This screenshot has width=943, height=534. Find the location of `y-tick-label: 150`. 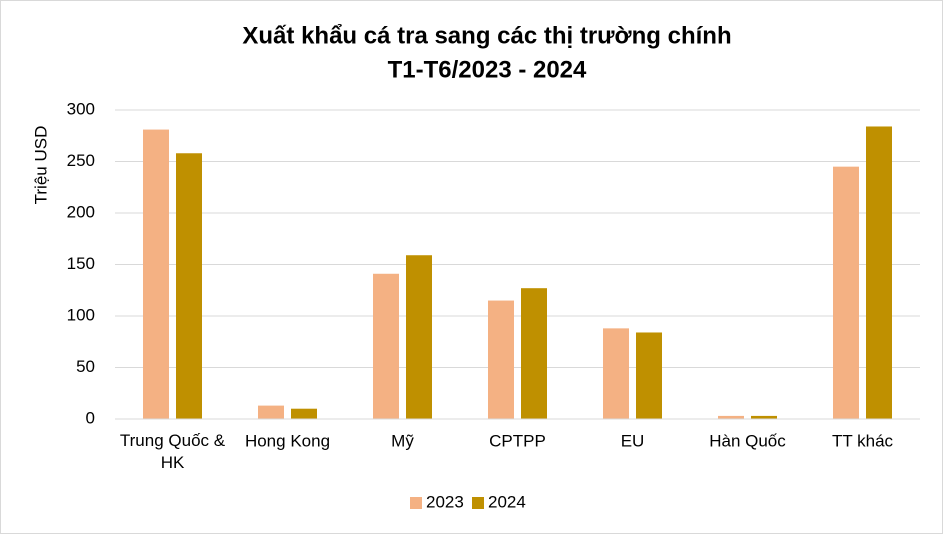

y-tick-label: 150 is located at coordinates (81, 263).